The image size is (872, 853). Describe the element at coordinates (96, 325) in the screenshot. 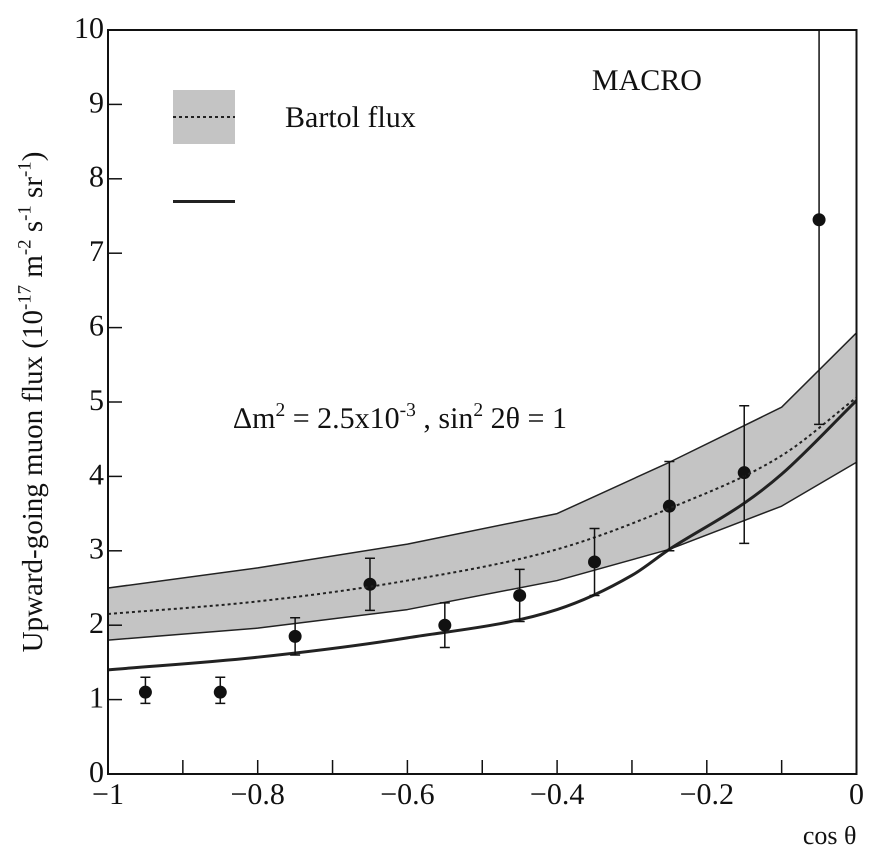

I see `y-tick-label: 6` at that location.